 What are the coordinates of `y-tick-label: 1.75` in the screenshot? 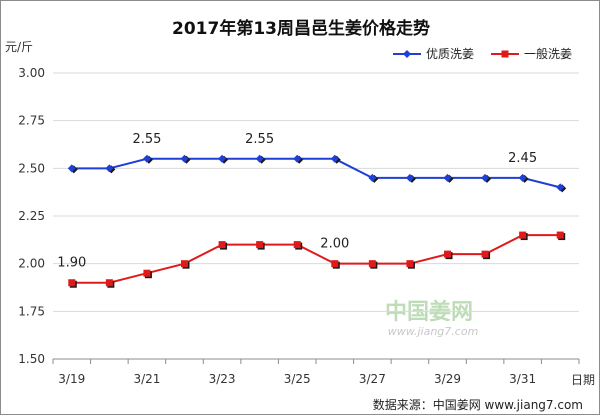 It's located at (31, 311).